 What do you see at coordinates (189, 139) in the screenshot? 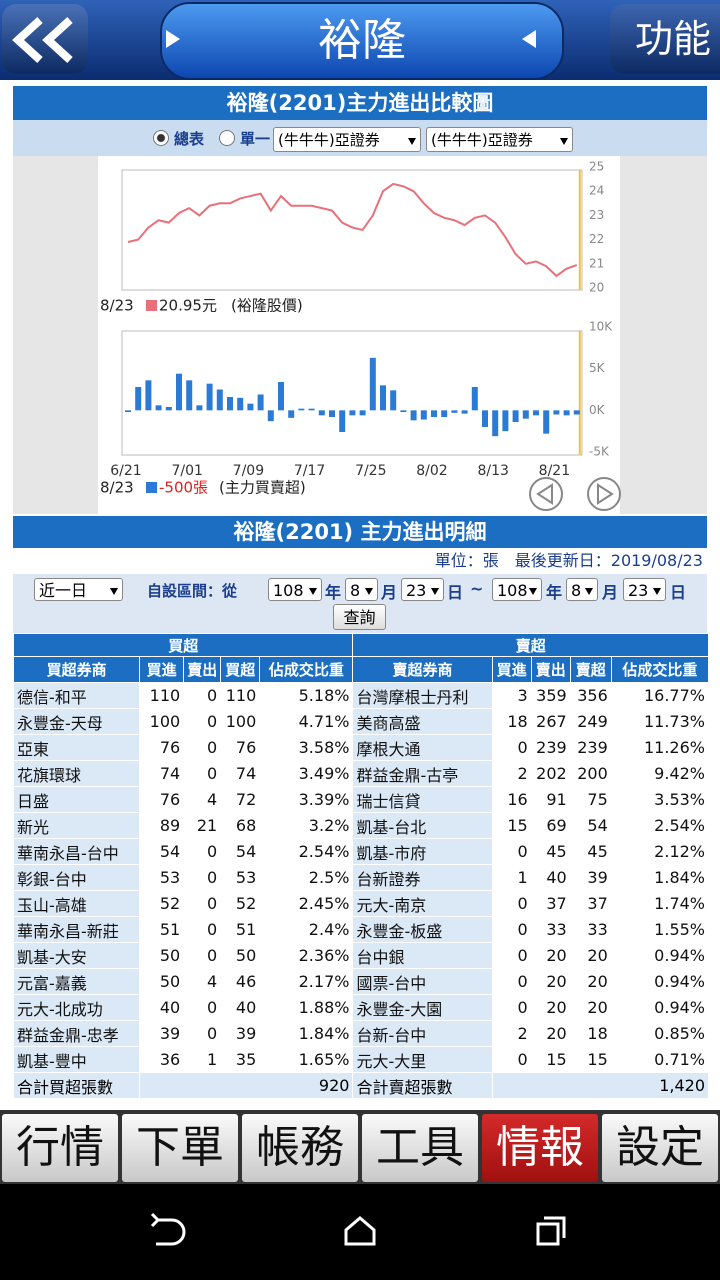
I see `radio-label: 總表` at bounding box center [189, 139].